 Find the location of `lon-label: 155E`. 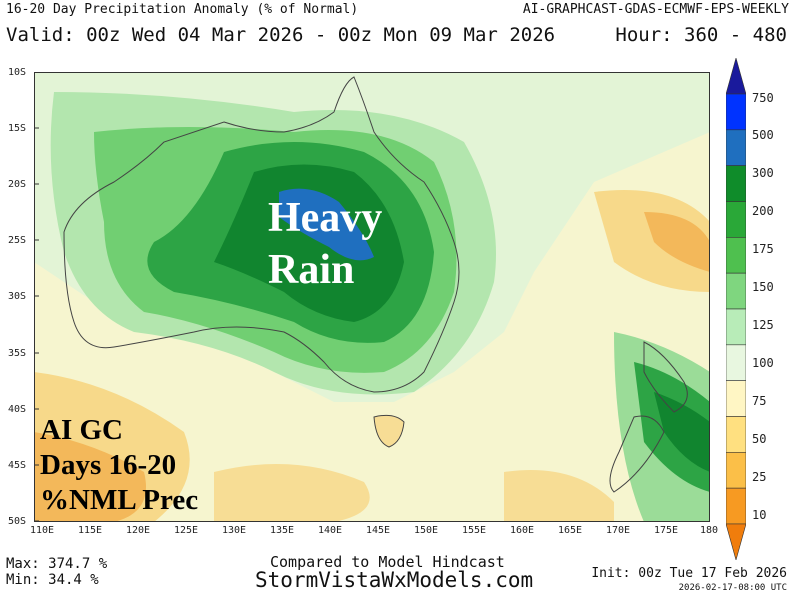

lon-label: 155E is located at coordinates (474, 530).